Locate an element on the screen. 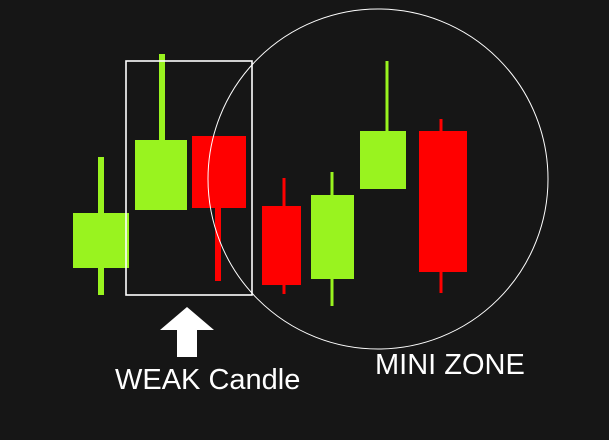 The image size is (609, 440). arrow-up-icon is located at coordinates (187, 332).